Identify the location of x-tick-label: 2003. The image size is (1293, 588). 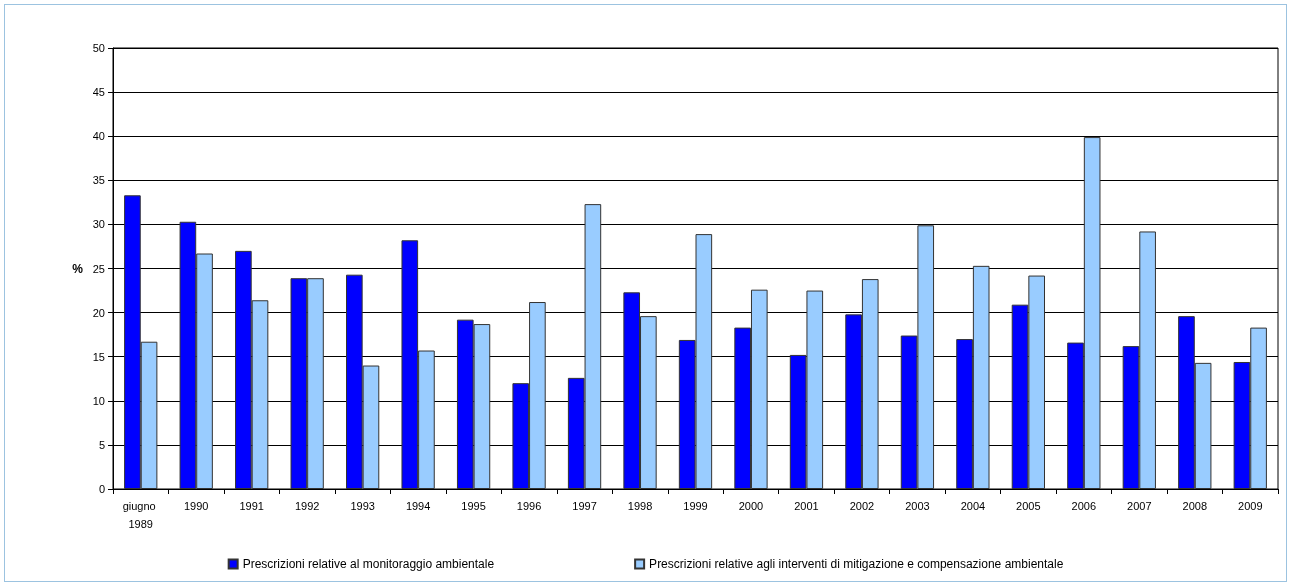
(917, 506).